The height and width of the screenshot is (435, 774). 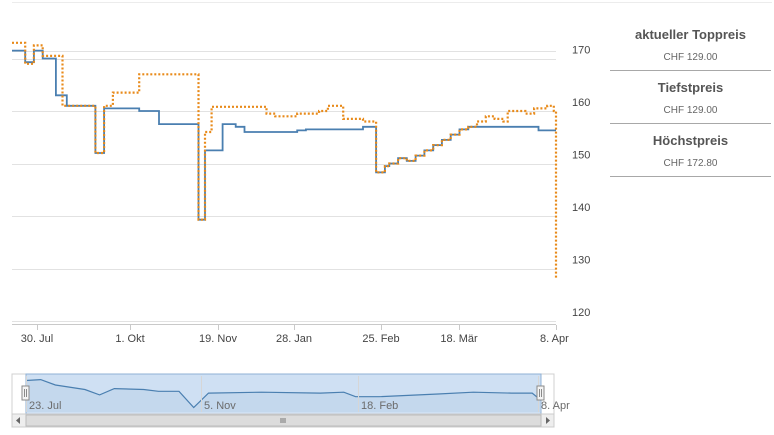 What do you see at coordinates (554, 339) in the screenshot?
I see `x-tick-label: 8. Apr` at bounding box center [554, 339].